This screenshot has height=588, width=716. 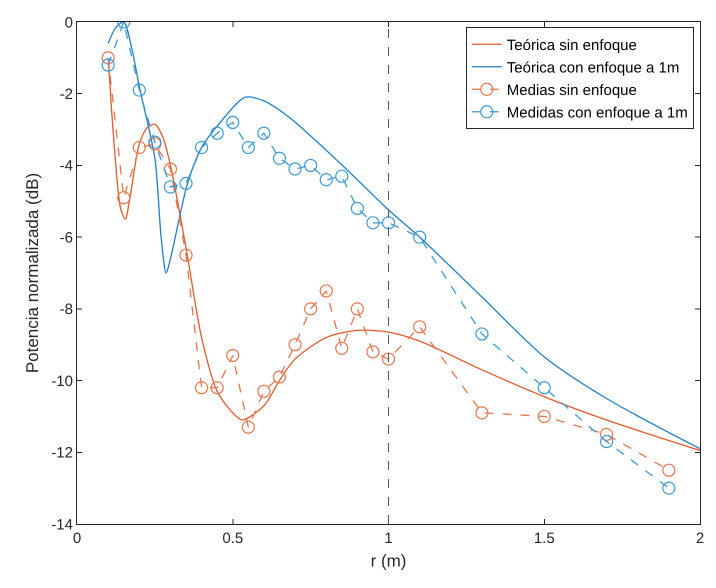 I want to click on legend-label: Medias sin enfoque, so click(x=571, y=91).